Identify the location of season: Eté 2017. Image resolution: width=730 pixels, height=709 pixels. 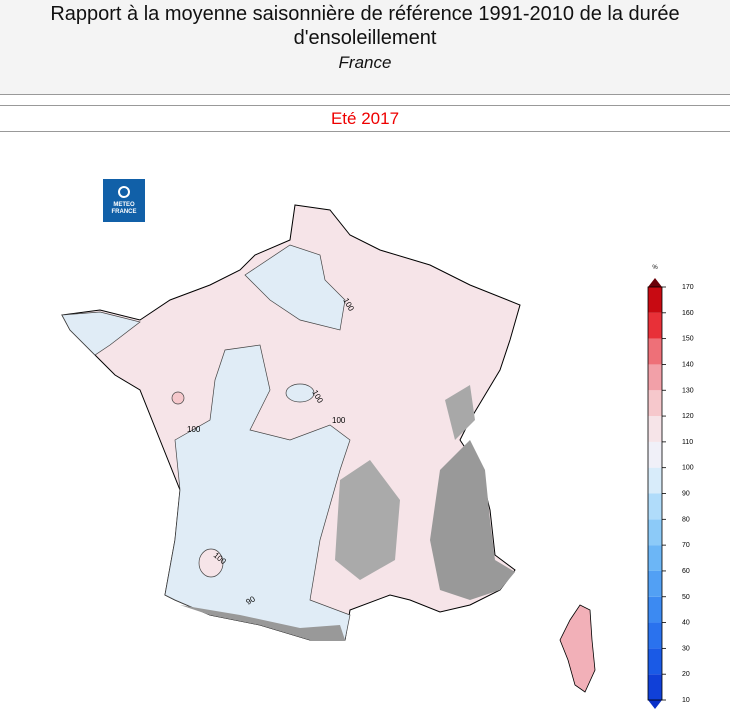
(365, 118).